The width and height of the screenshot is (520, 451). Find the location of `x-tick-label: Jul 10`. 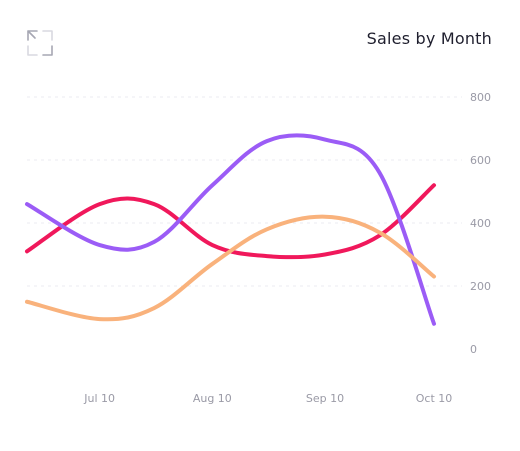

x-tick-label: Jul 10 is located at coordinates (99, 398).